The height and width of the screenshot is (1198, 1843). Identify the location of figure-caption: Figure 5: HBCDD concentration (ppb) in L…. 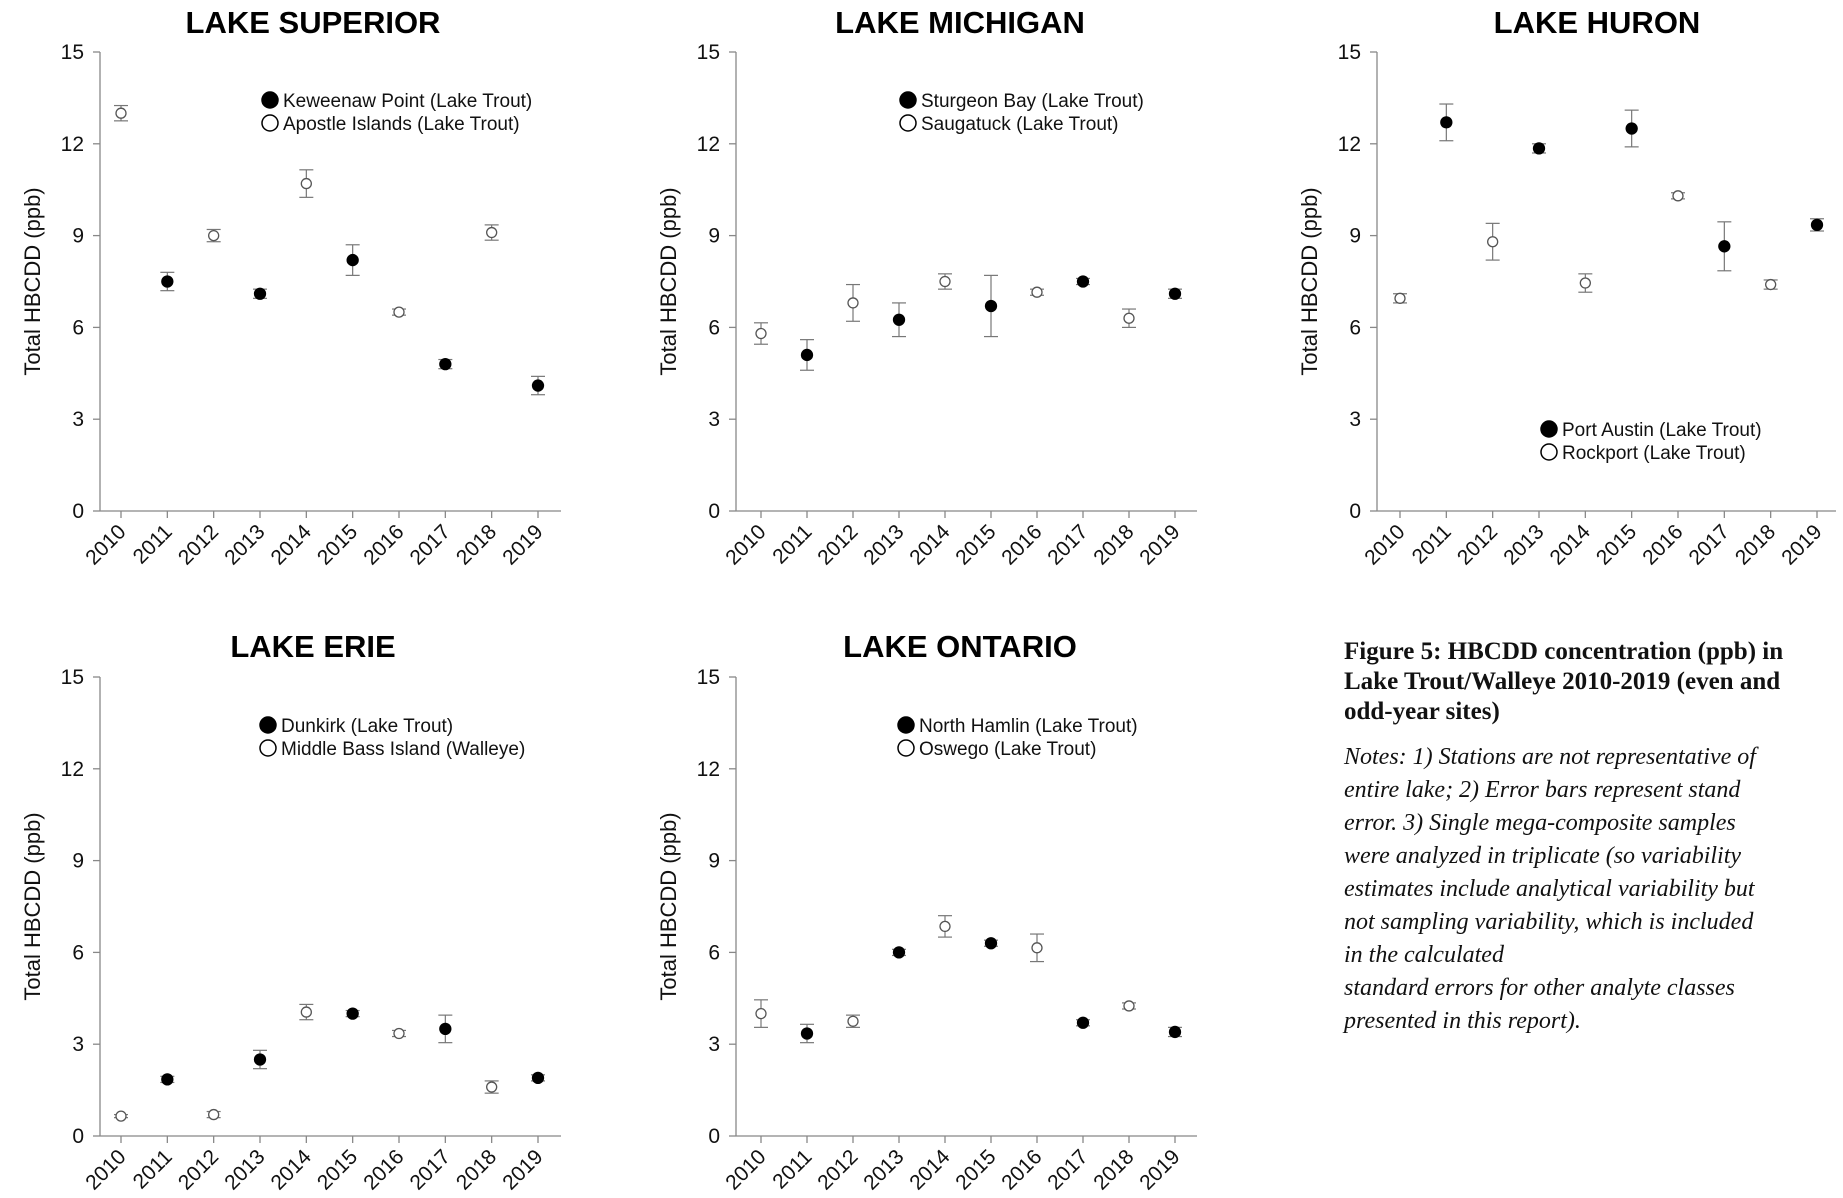
(1584, 837).